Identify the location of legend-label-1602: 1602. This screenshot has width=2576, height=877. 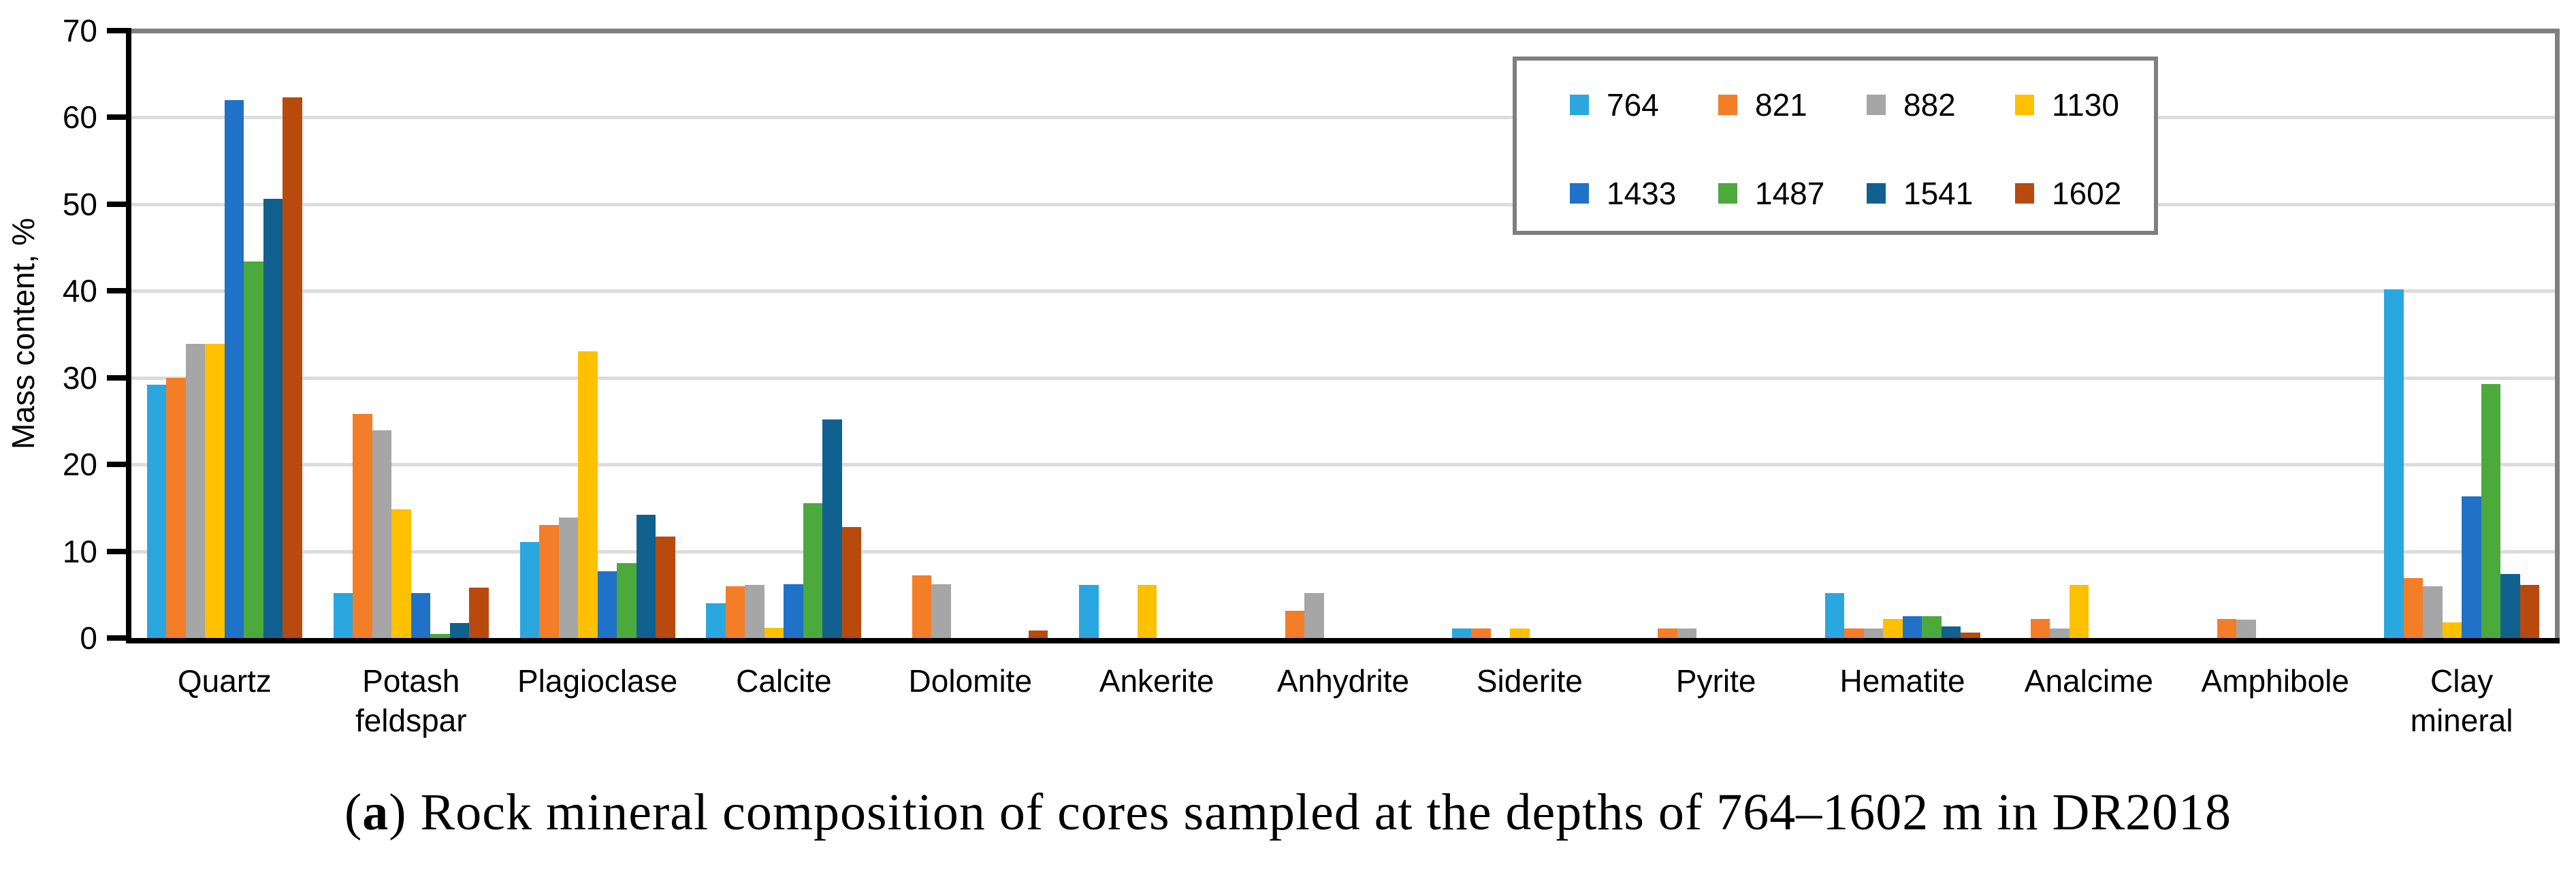
(2087, 193).